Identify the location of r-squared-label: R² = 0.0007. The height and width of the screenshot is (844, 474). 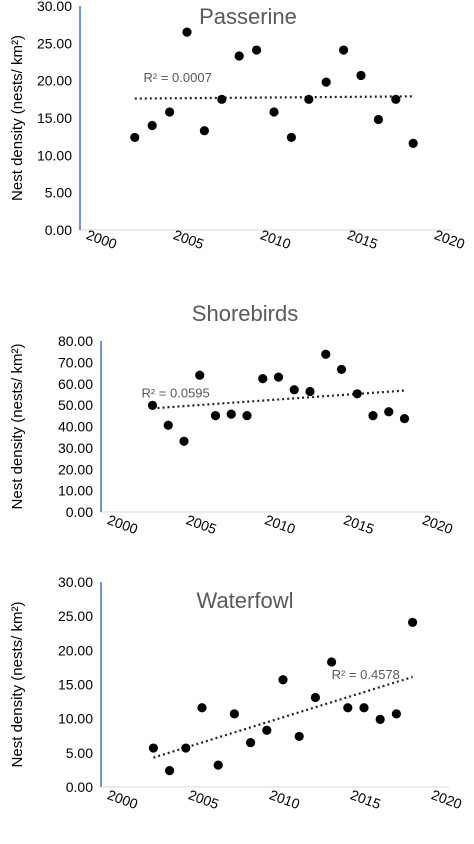
(178, 77).